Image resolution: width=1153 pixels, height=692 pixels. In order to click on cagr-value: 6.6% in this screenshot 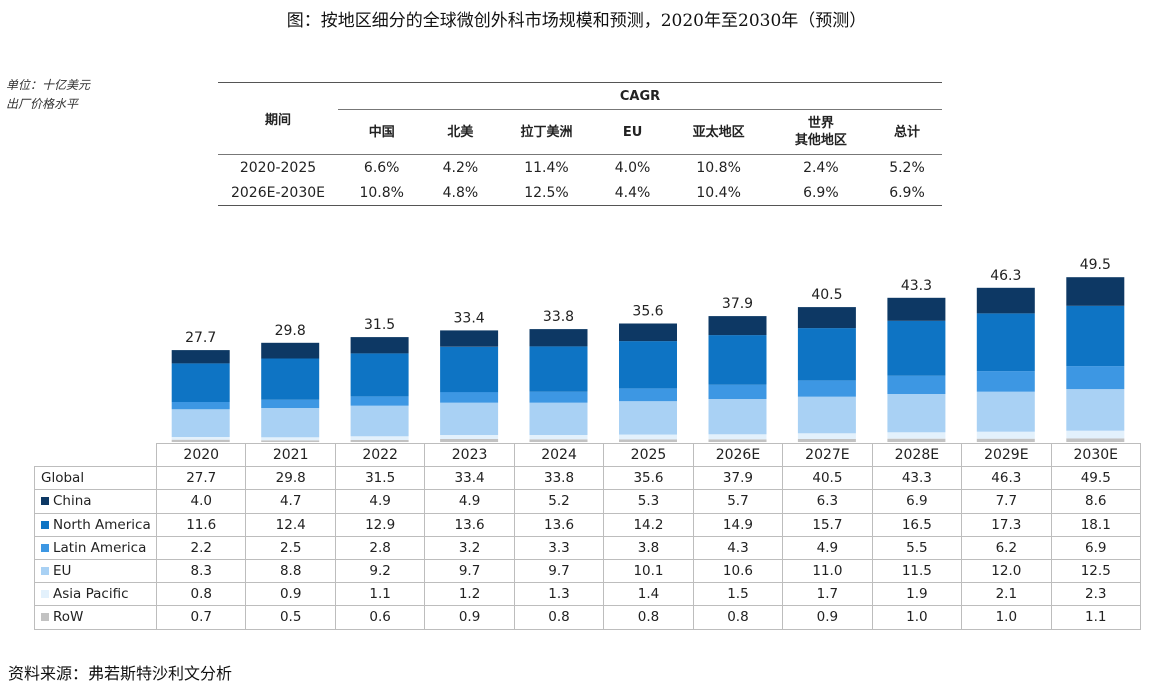, I will do `click(381, 167)`.